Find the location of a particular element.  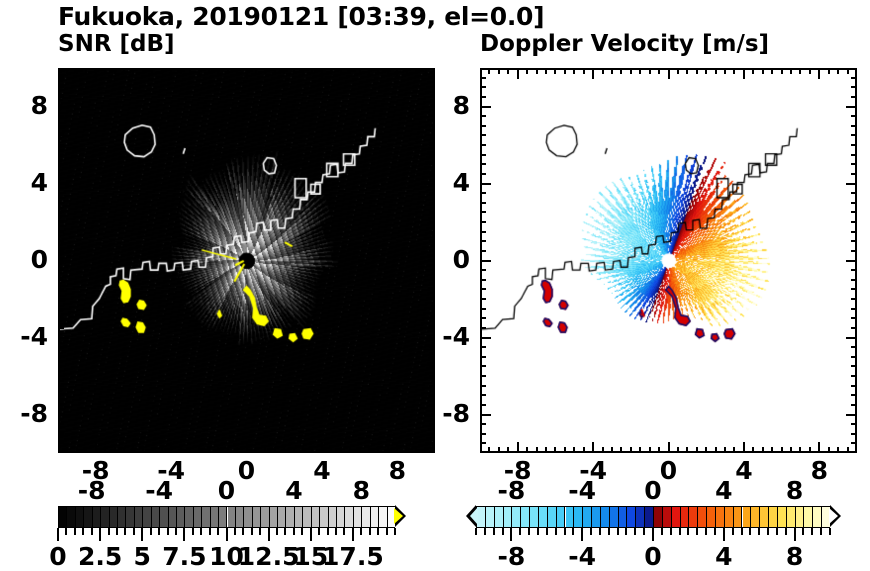

snr-colorbar-bottom-label: 7.5 is located at coordinates (184, 556).